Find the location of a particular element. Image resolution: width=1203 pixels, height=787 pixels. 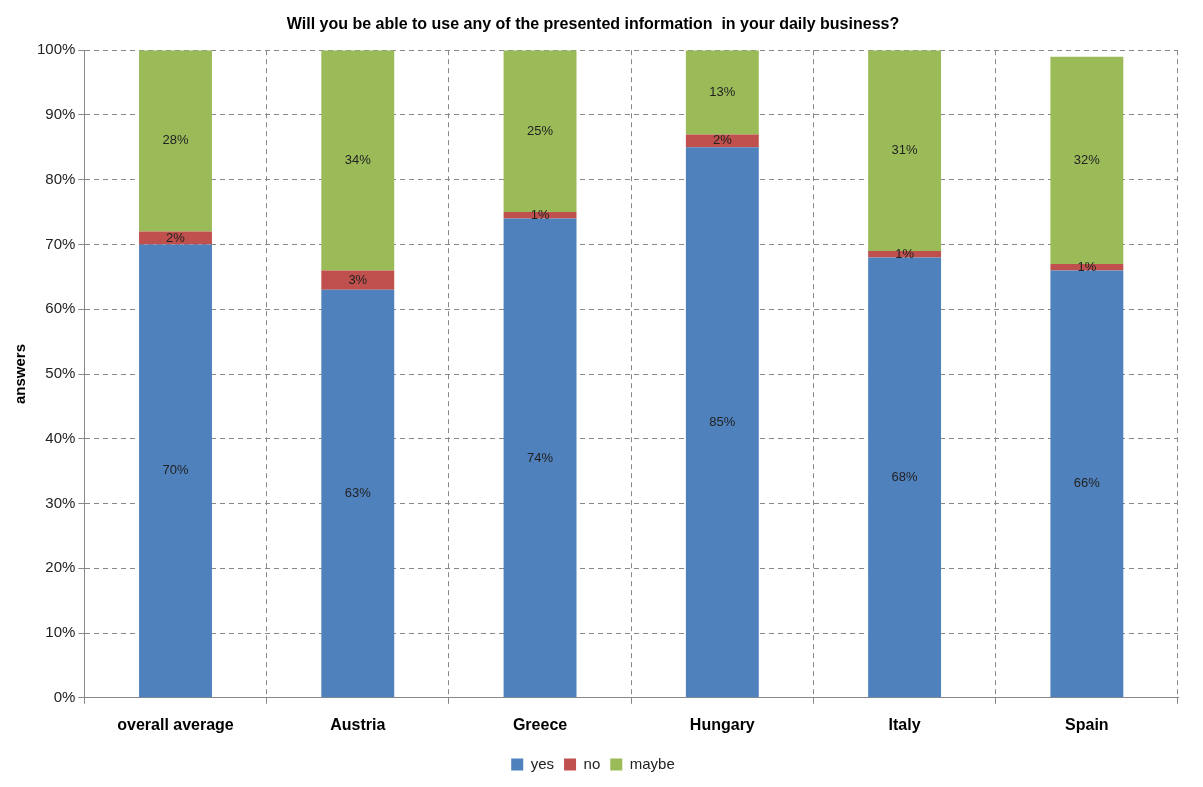

data-label: 28% is located at coordinates (175, 140).